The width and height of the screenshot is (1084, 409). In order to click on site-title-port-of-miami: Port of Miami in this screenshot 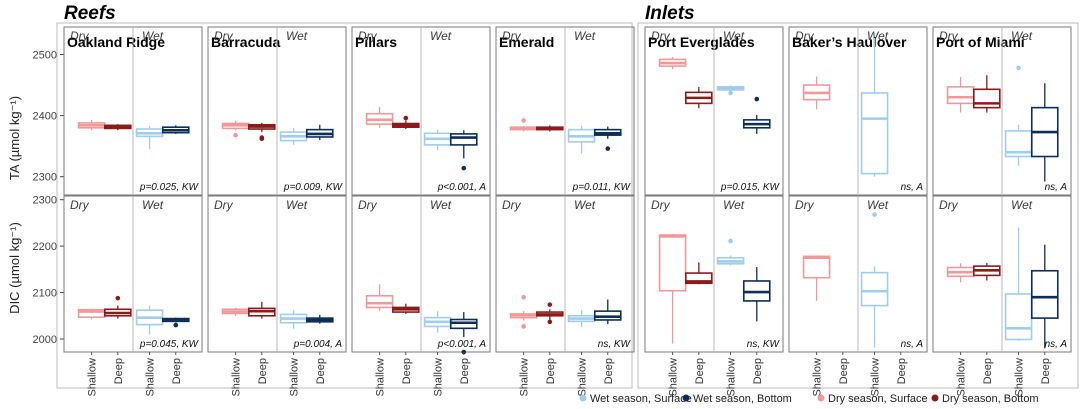, I will do `click(980, 42)`.